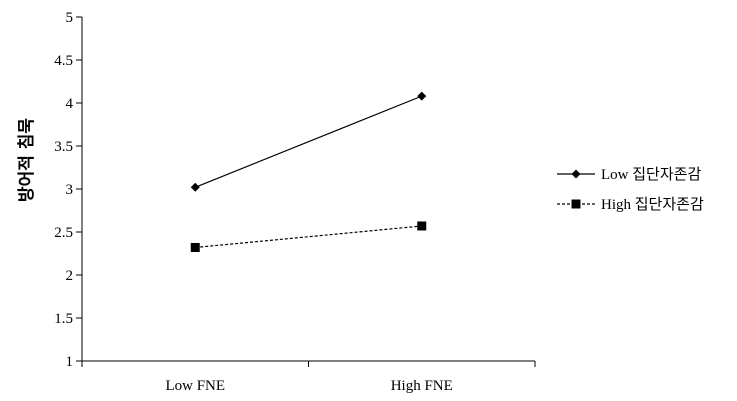 The width and height of the screenshot is (737, 401). I want to click on y-axis: 1 1.5 2 2.5 3 3.5 4 4.5 5, so click(68, 190).